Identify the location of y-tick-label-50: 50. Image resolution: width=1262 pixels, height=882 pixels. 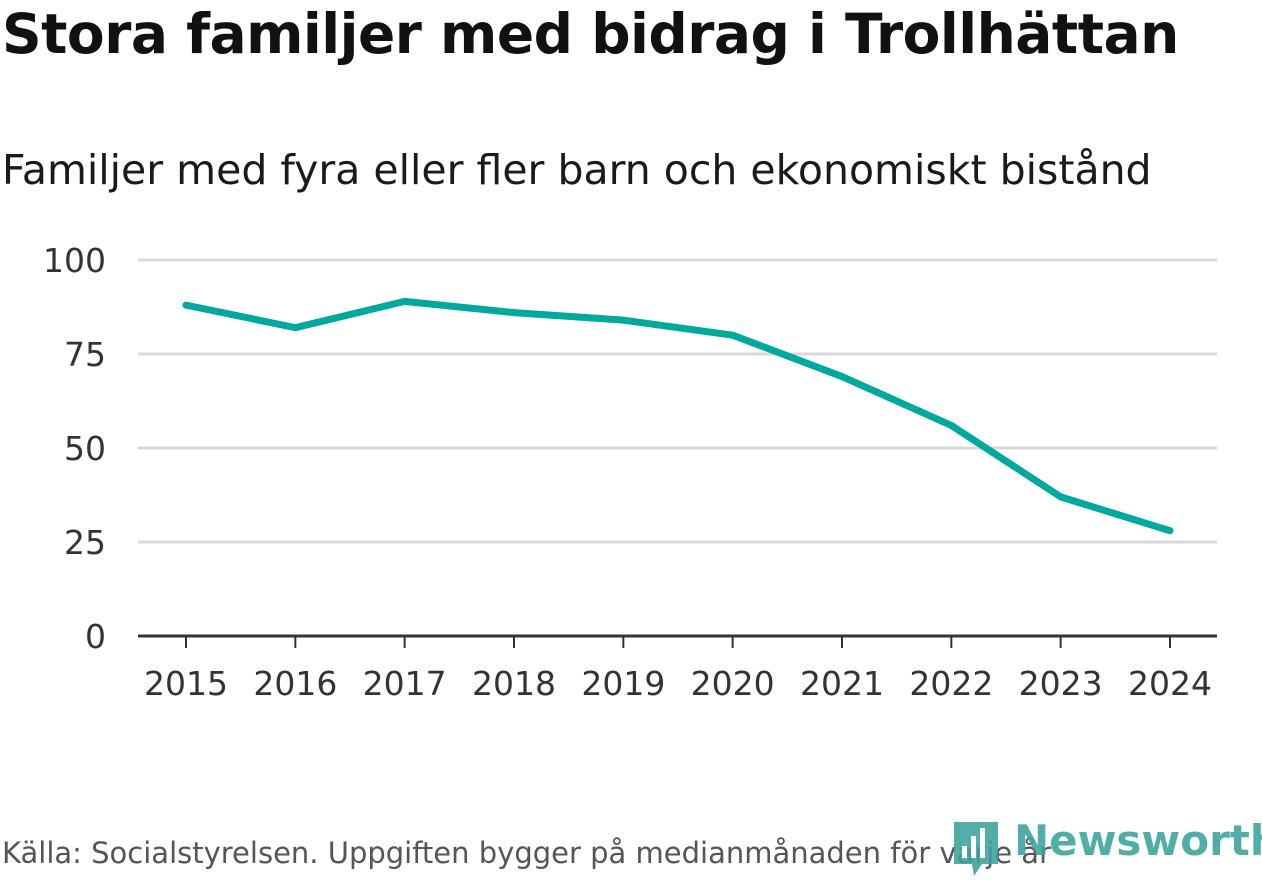
(85, 448).